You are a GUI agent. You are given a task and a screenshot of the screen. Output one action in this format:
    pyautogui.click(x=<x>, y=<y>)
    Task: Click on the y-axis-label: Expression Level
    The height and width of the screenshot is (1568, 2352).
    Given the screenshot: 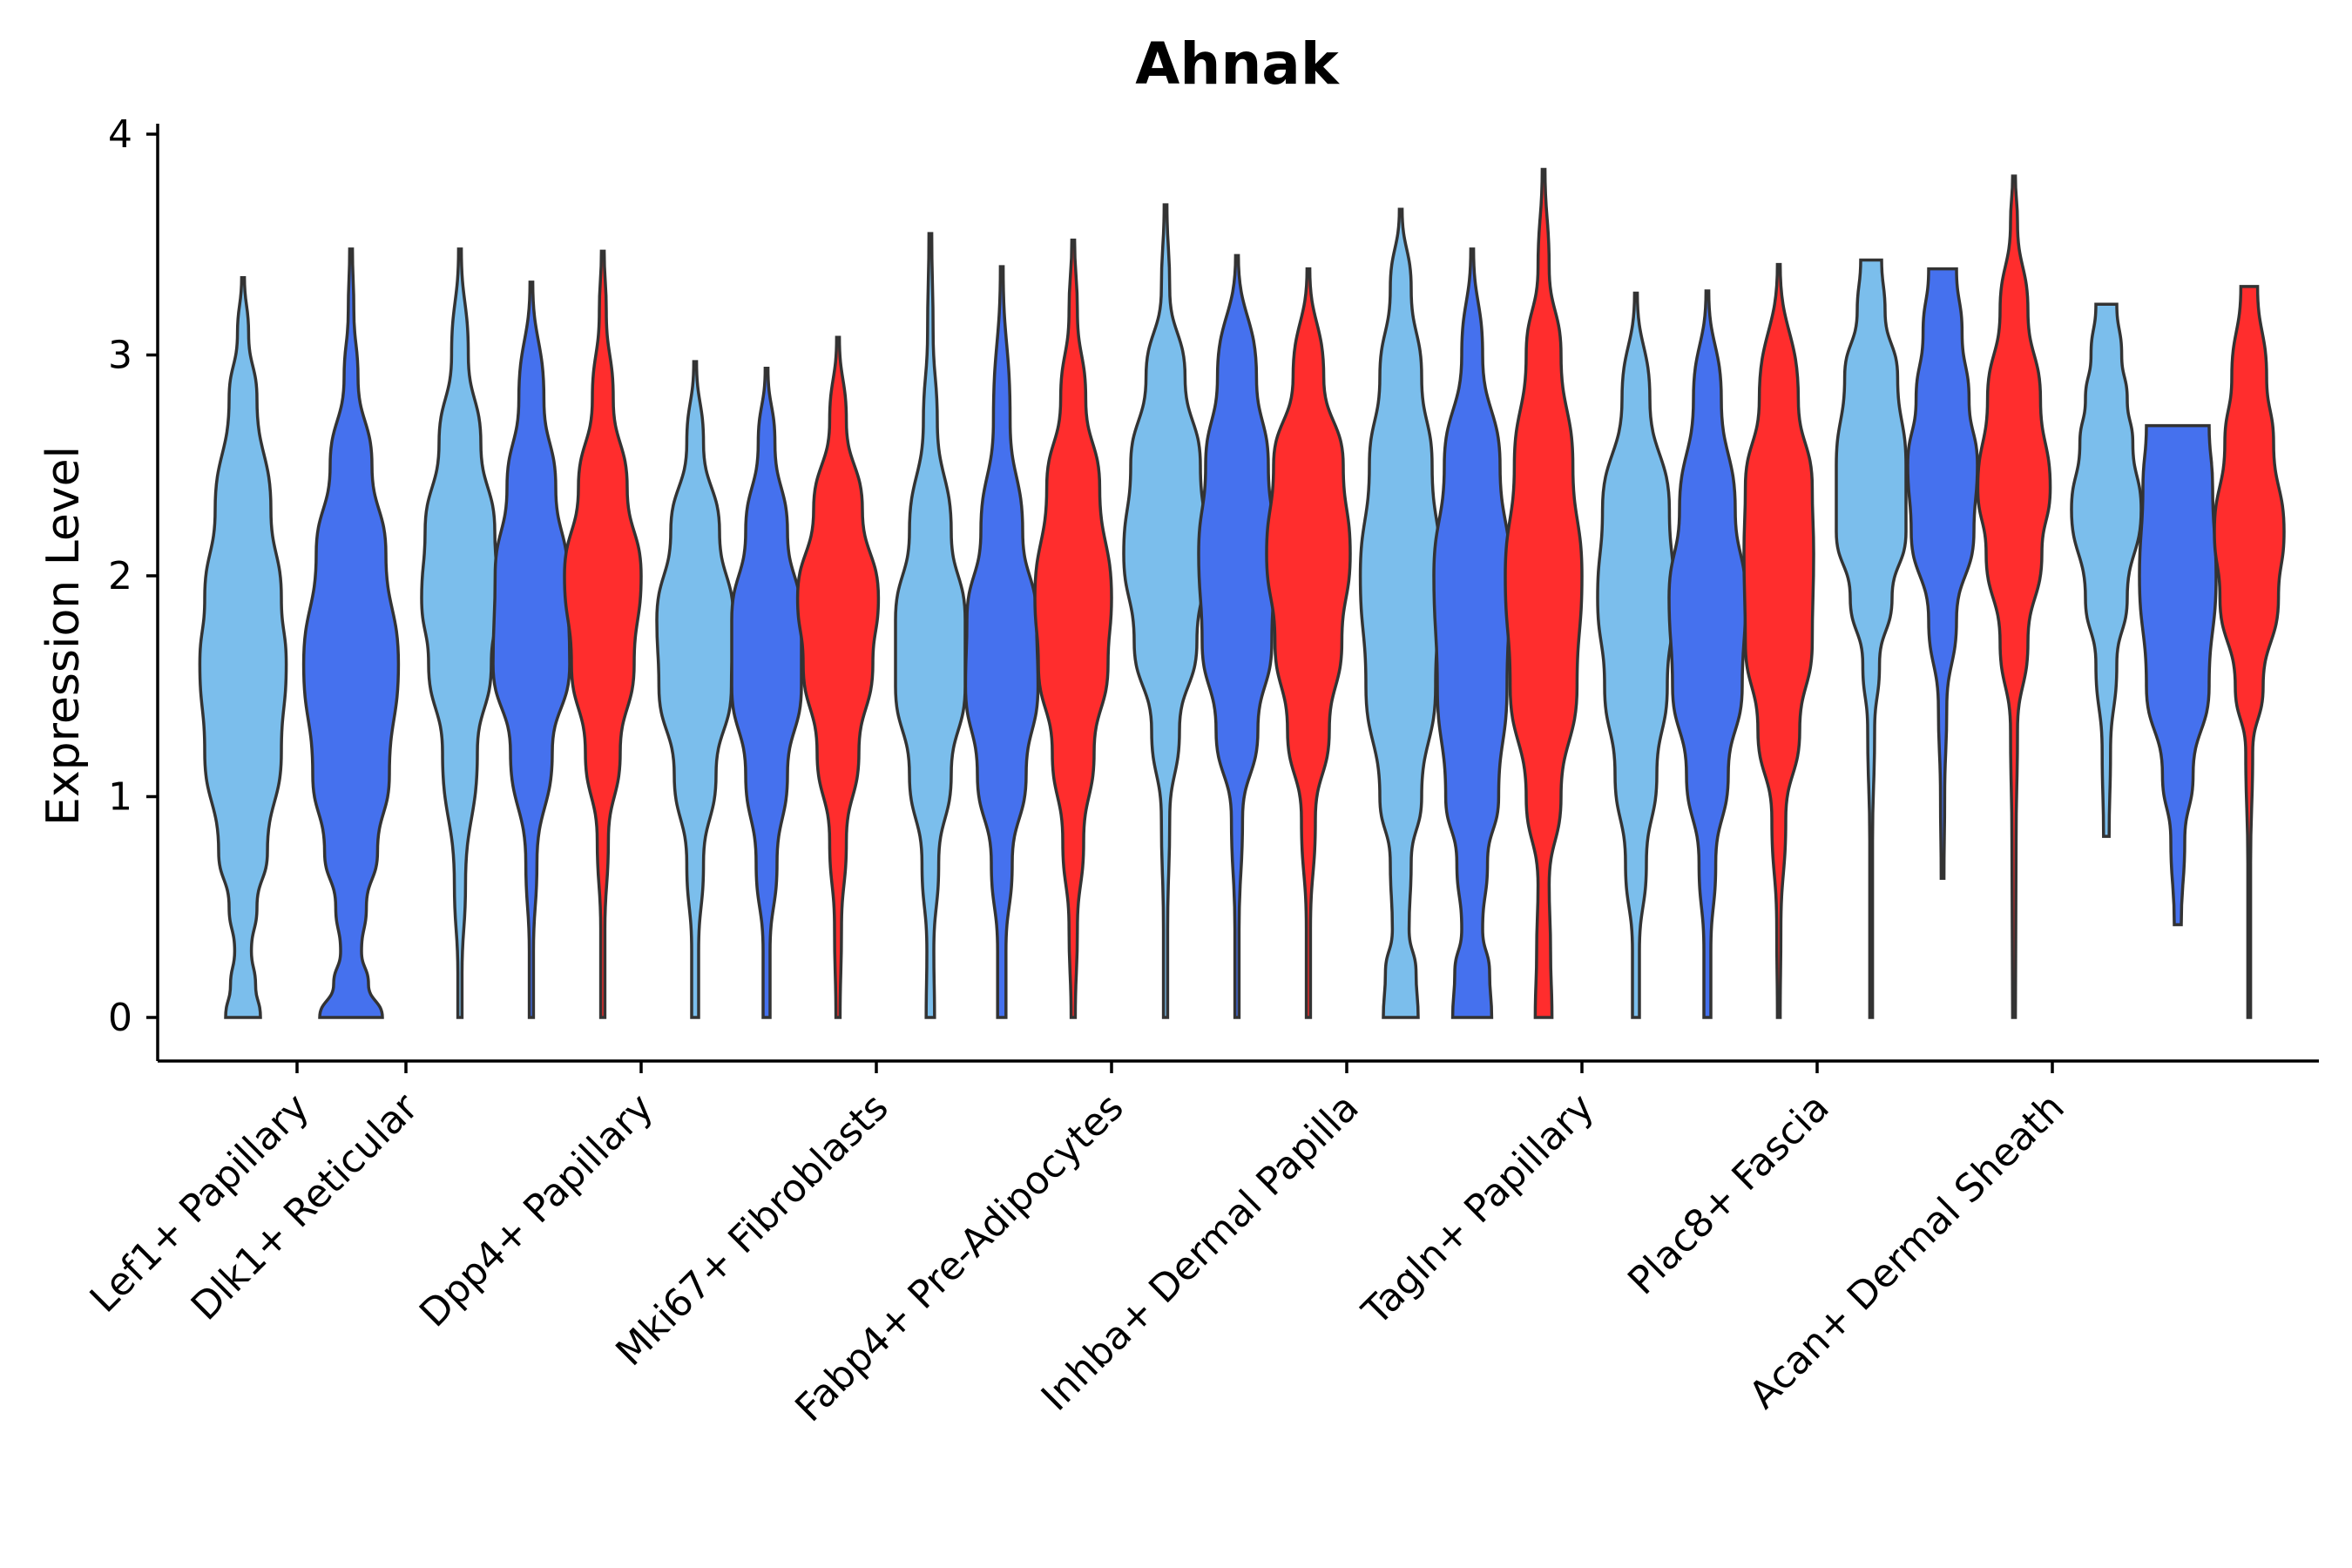 What is the action you would take?
    pyautogui.click(x=64, y=636)
    